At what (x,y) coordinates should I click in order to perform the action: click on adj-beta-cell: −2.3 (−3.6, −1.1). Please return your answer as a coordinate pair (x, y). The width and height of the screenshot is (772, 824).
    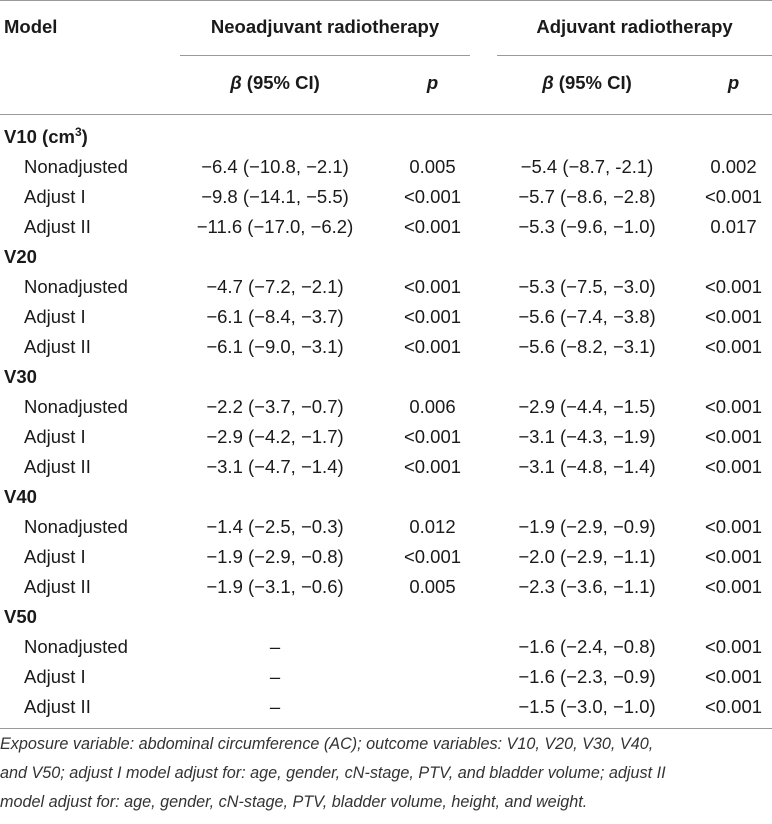
    Looking at the image, I should click on (587, 586).